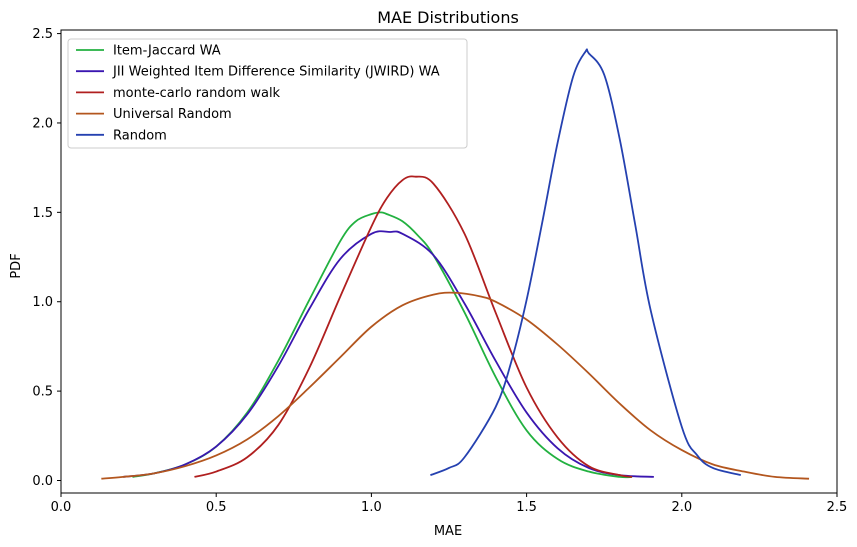 The height and width of the screenshot is (547, 857). What do you see at coordinates (216, 507) in the screenshot?
I see `x-tick-label: 0.5` at bounding box center [216, 507].